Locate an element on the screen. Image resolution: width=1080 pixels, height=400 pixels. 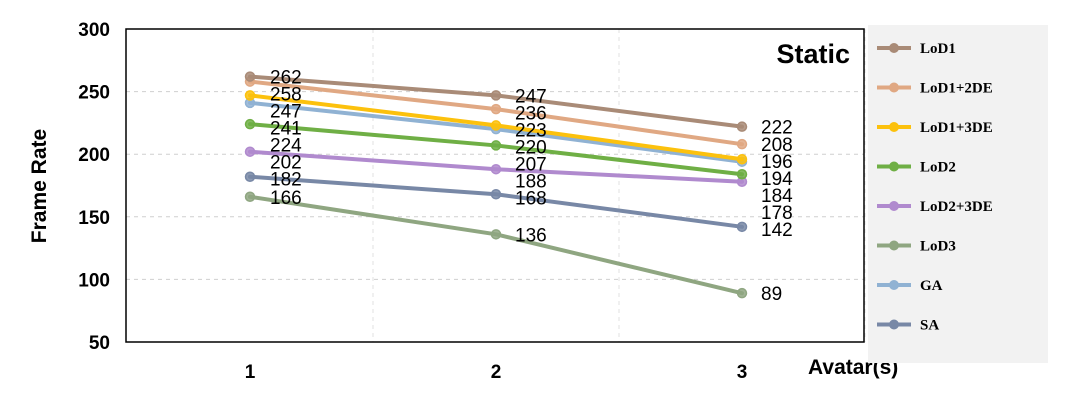
series-lod1-plus-3de is located at coordinates (496, 127).